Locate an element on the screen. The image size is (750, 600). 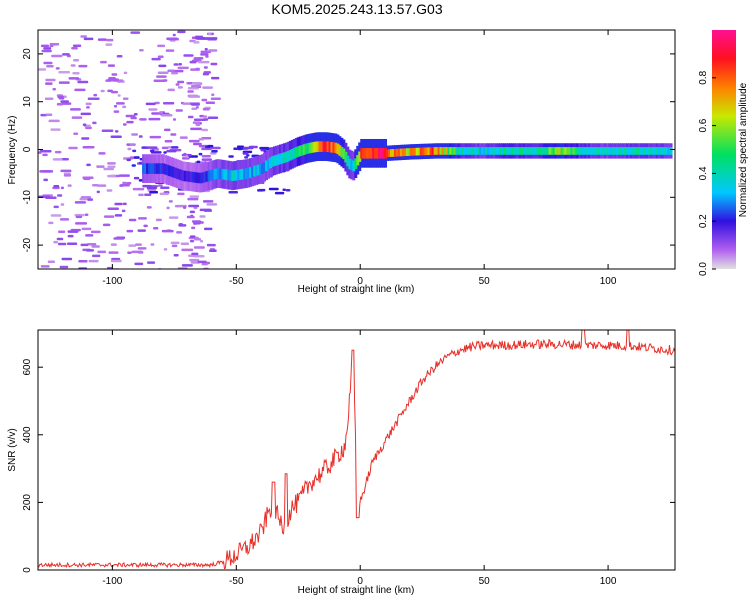
colorbar-tick-label: 0.4 is located at coordinates (703, 173).